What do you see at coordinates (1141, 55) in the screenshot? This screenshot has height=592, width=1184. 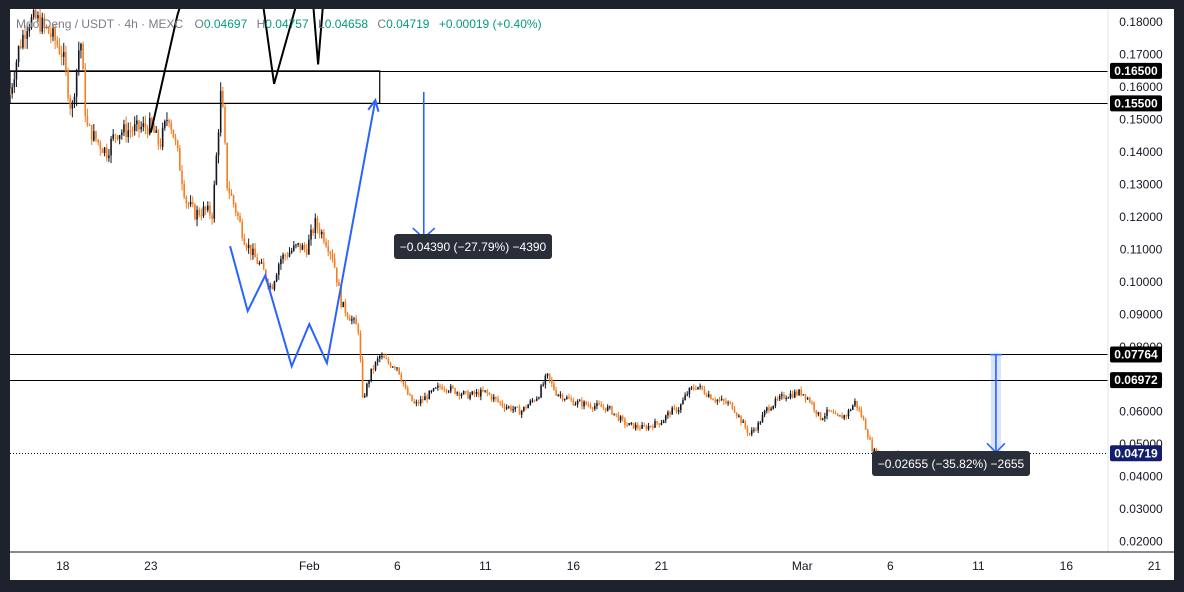 I see `y-tick-label: 0.17000` at bounding box center [1141, 55].